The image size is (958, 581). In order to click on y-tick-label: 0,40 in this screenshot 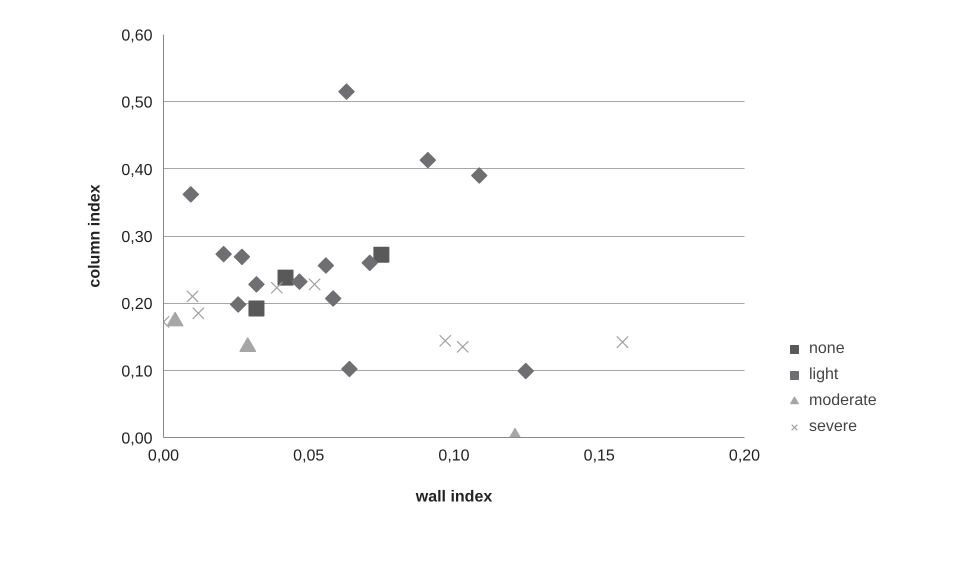, I will do `click(137, 170)`.